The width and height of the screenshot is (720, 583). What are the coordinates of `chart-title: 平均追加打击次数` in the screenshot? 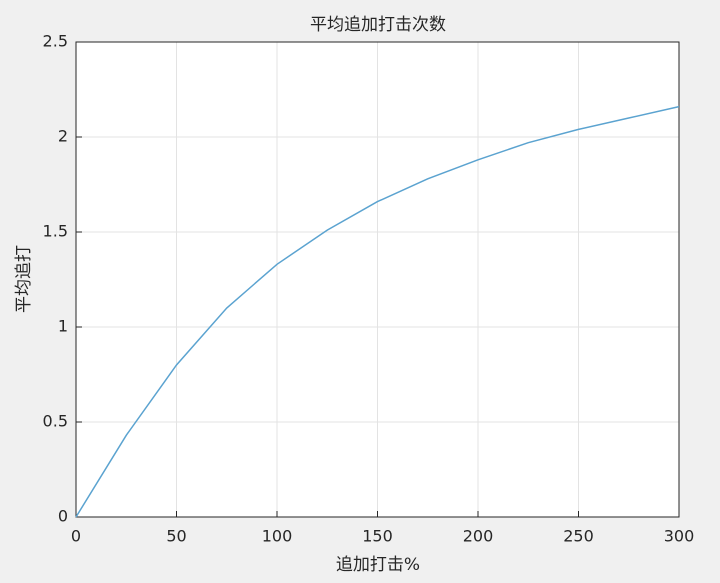 It's located at (378, 25).